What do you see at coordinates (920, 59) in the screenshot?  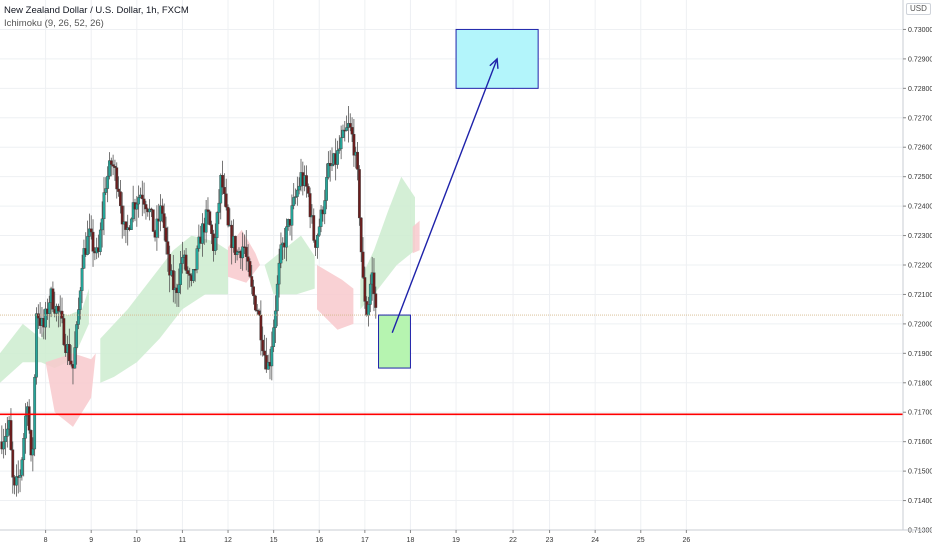 I see `price-tick-label: 0.72900` at bounding box center [920, 59].